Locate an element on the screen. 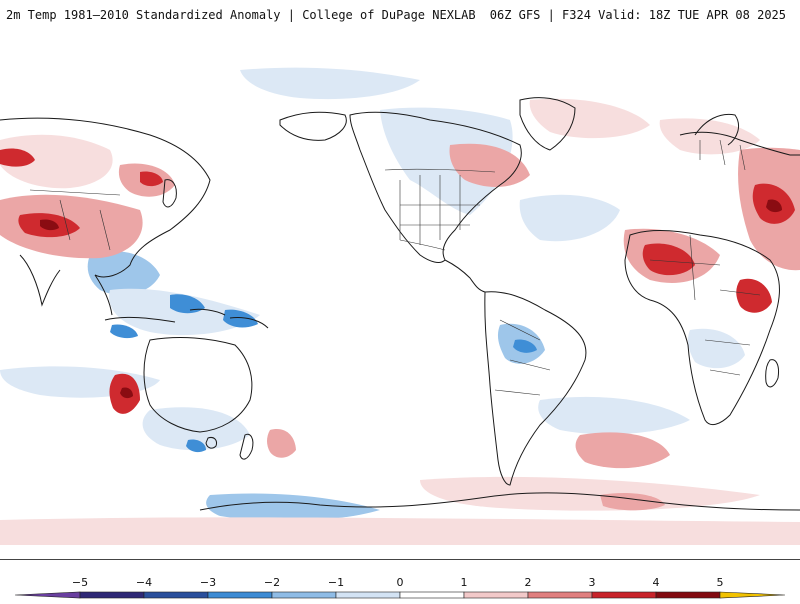 This screenshot has height=604, width=800. cool-core-south-america is located at coordinates (525, 346).